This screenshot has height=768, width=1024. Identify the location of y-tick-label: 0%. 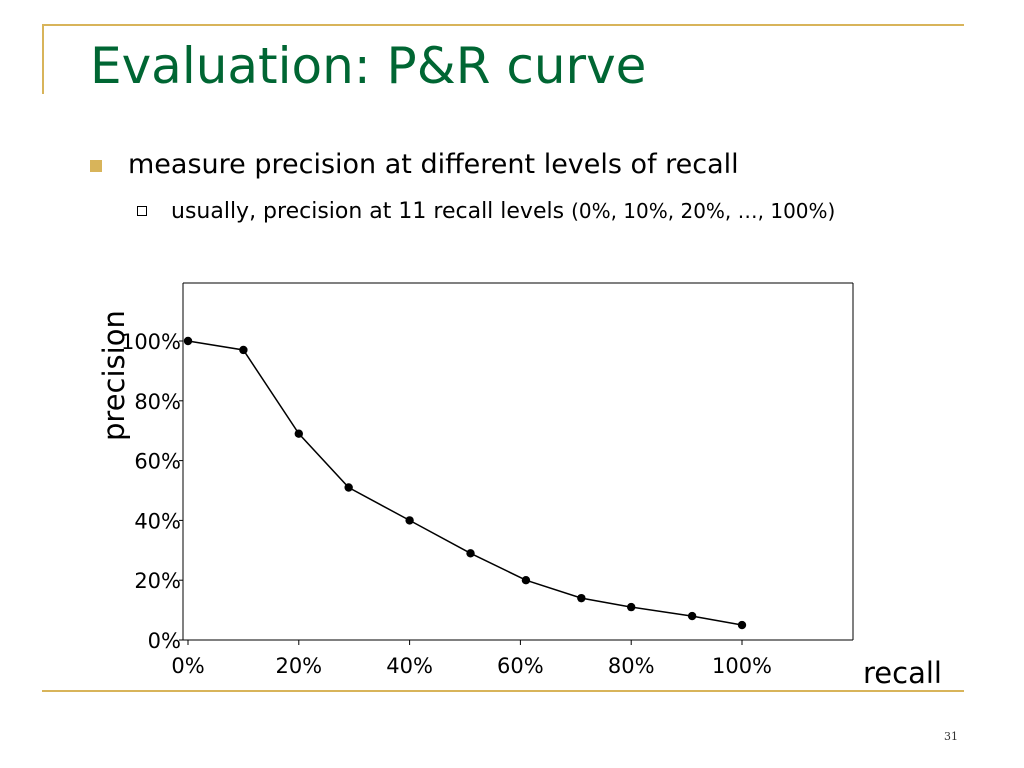
(164, 641).